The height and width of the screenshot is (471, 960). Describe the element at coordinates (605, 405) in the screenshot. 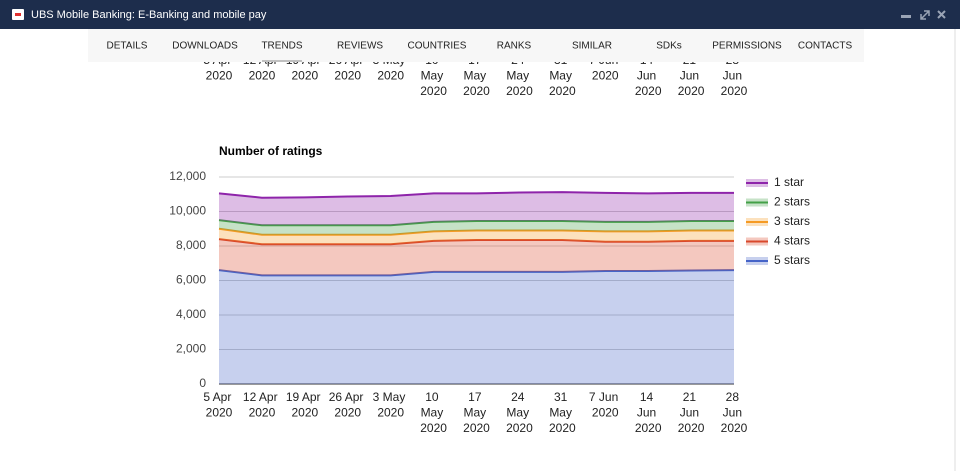

I see `x-tick-label: 7 Jun 2020` at that location.